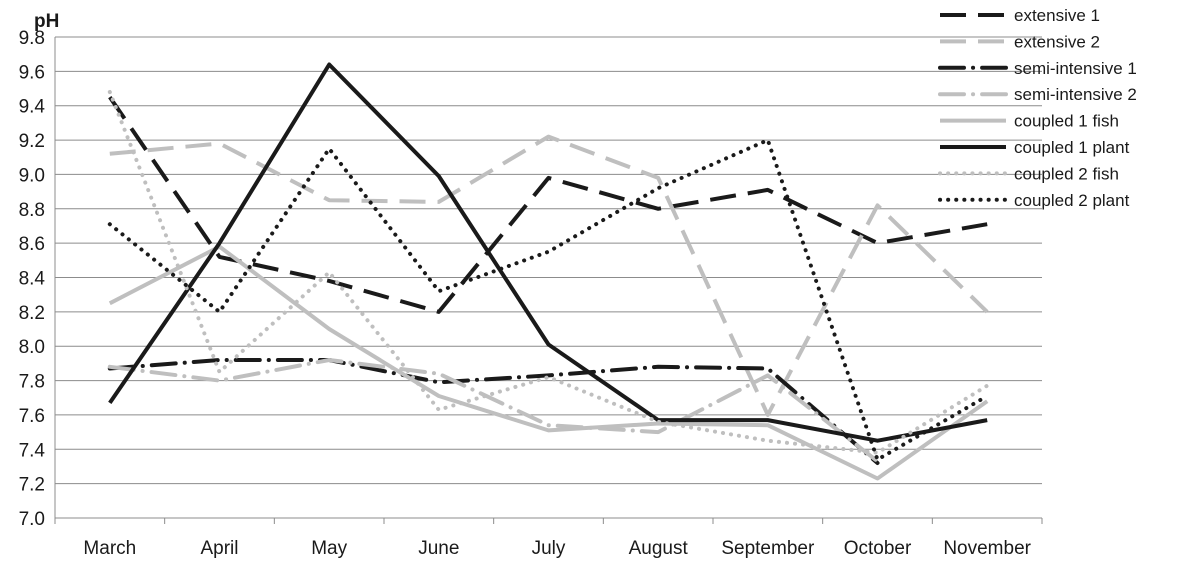  I want to click on y-axis-label: pH, so click(46, 21).